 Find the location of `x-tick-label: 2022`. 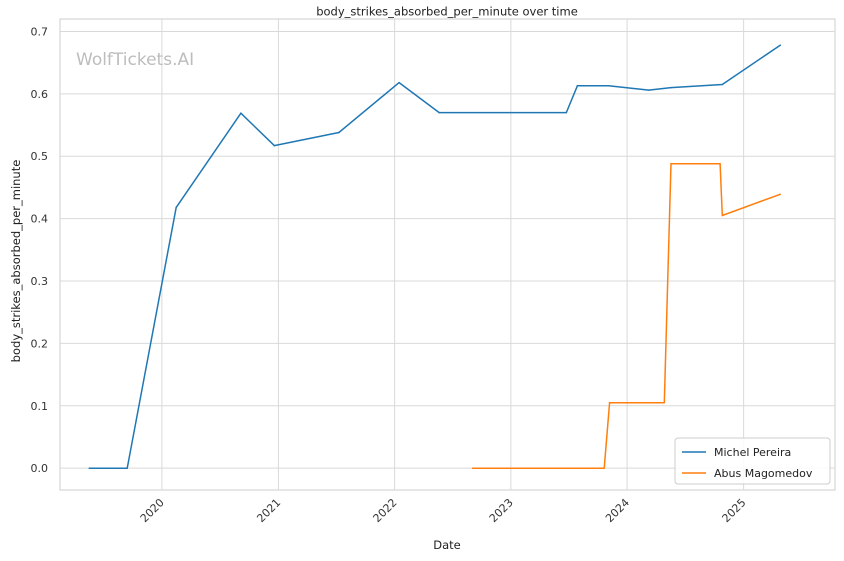

x-tick-label: 2022 is located at coordinates (385, 510).